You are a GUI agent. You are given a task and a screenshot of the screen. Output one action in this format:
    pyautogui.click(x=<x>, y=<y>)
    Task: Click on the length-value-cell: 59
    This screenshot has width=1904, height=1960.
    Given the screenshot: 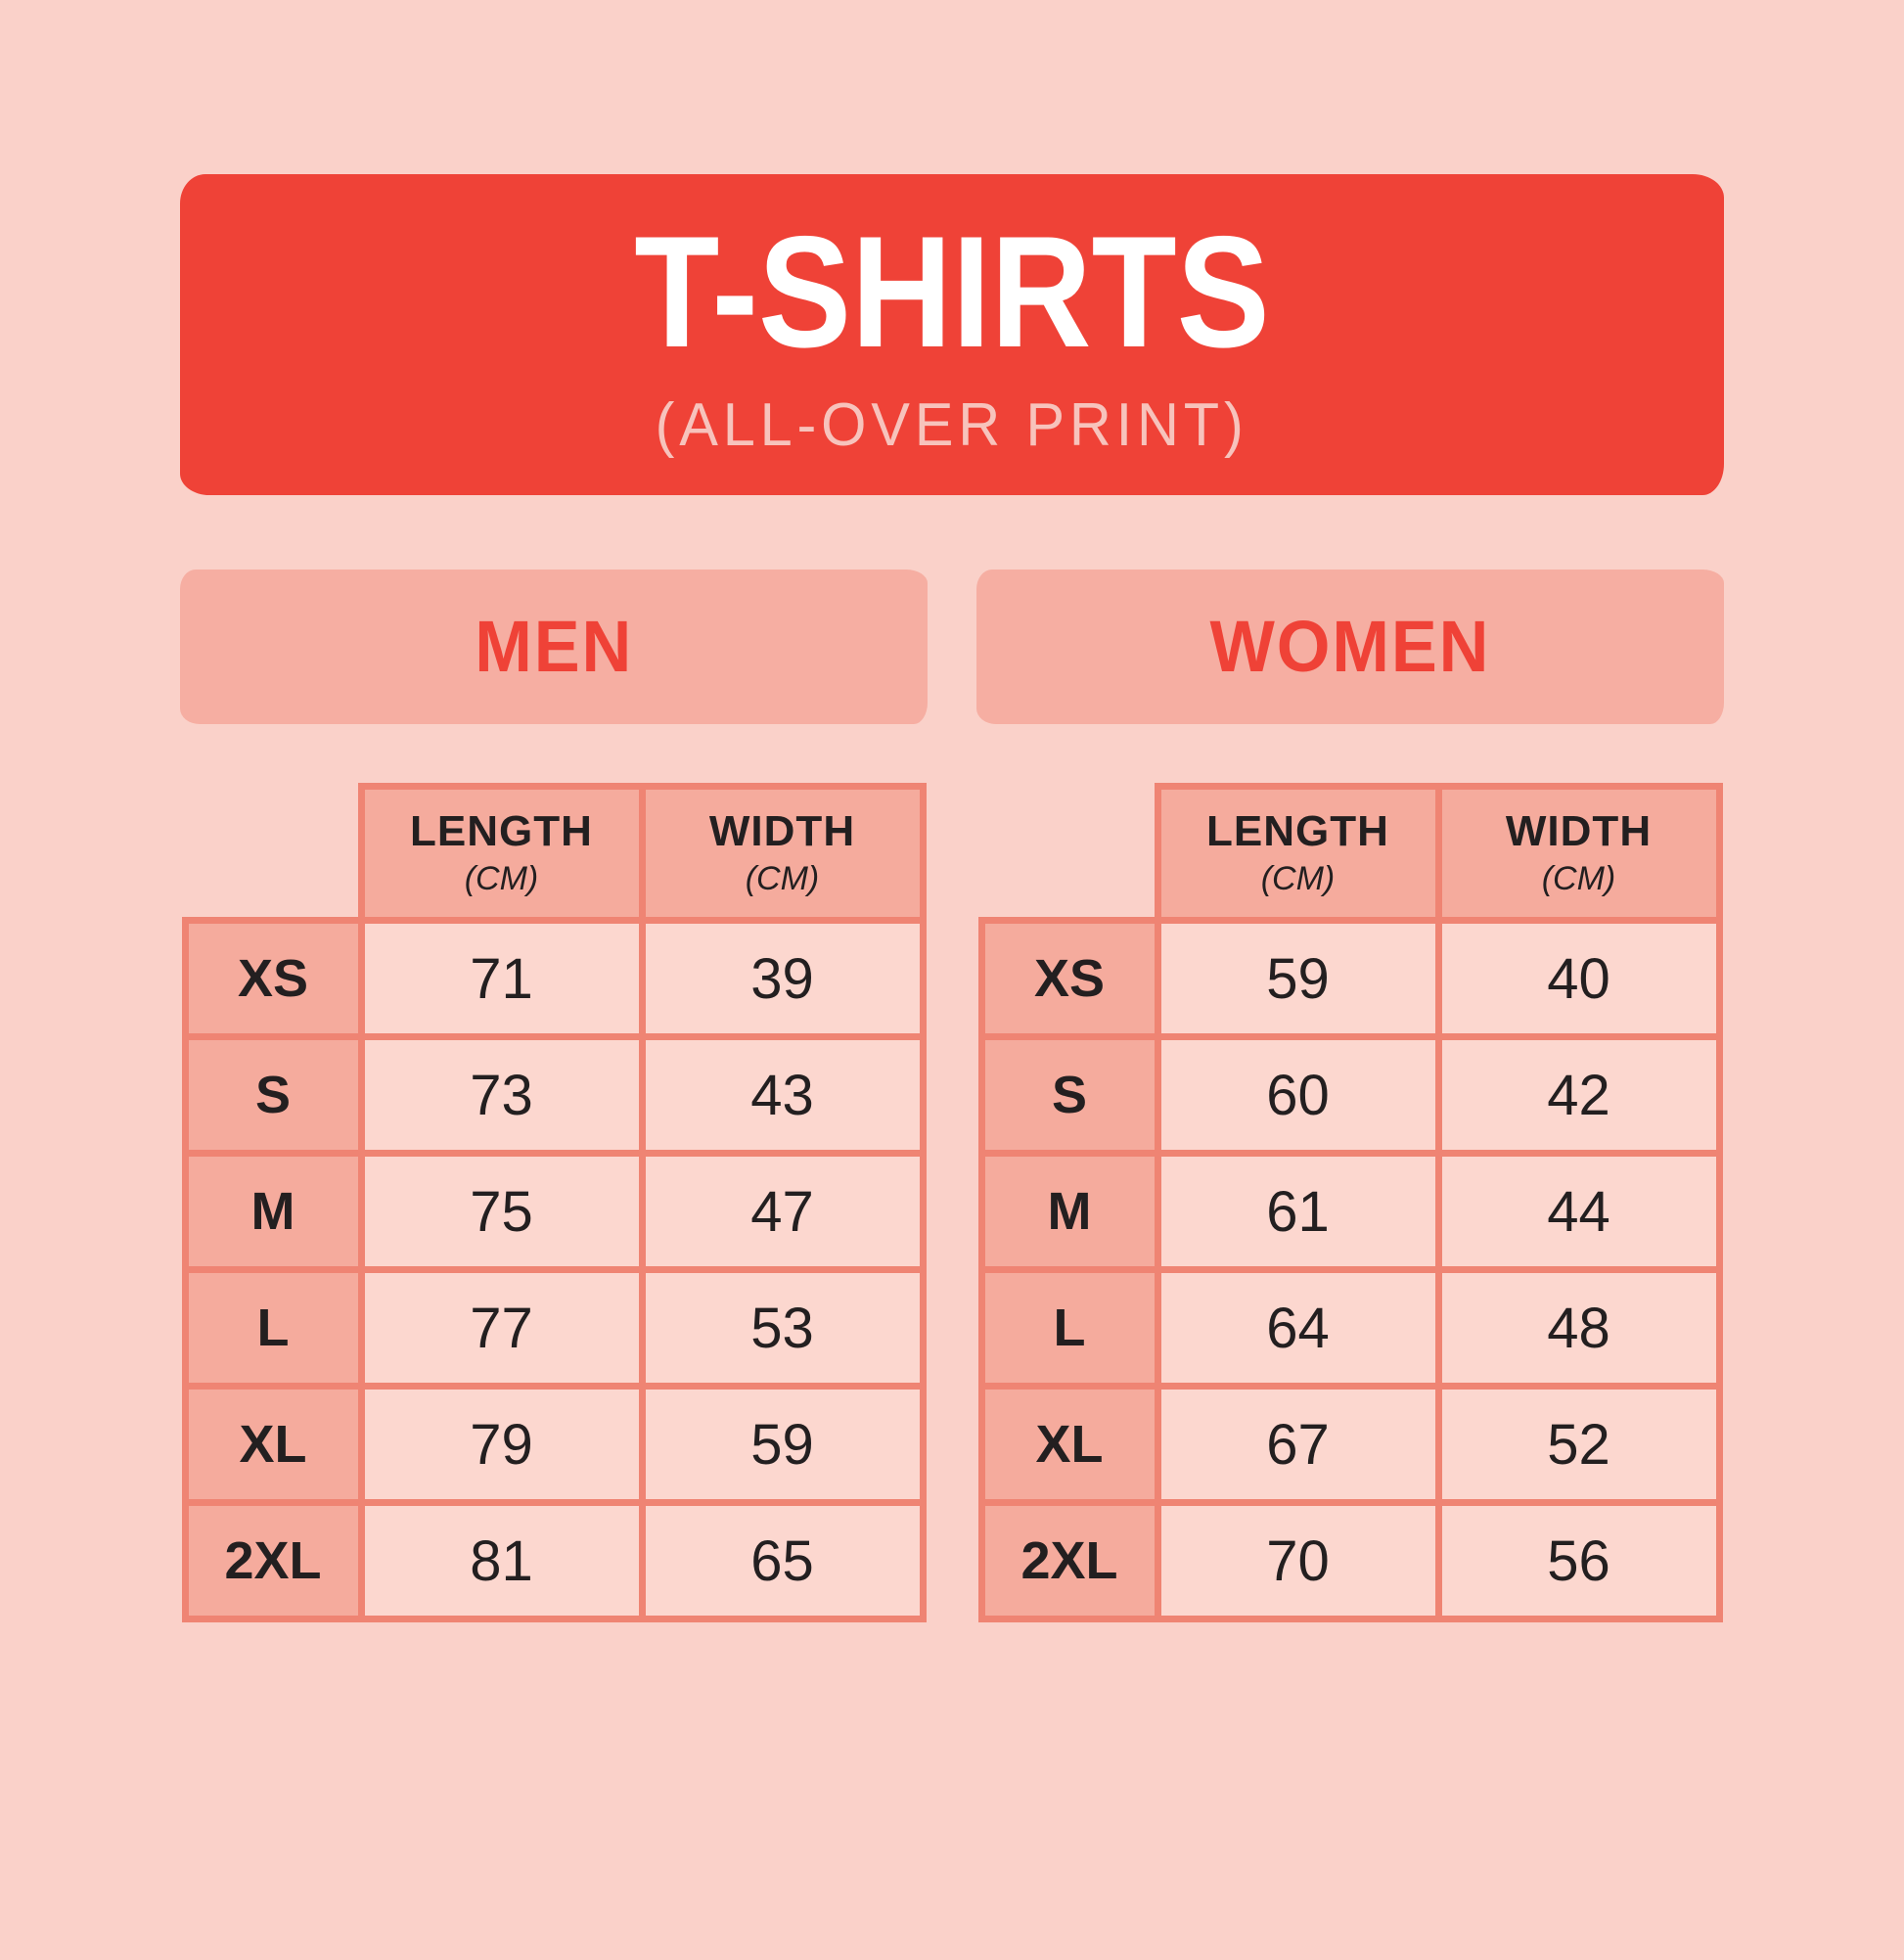 What is the action you would take?
    pyautogui.click(x=1298, y=978)
    